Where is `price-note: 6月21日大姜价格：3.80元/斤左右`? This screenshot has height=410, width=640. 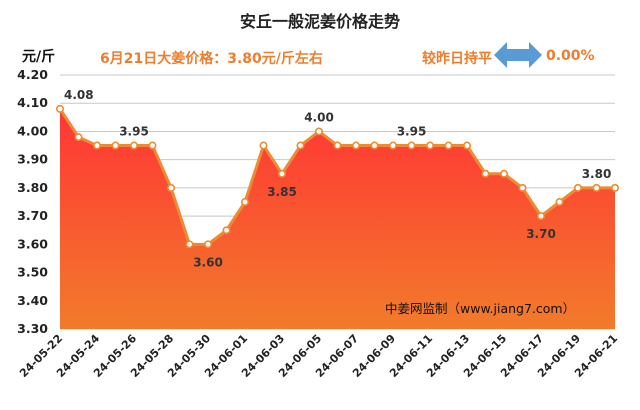 price-note: 6月21日大姜价格：3.80元/斤左右 is located at coordinates (211, 59).